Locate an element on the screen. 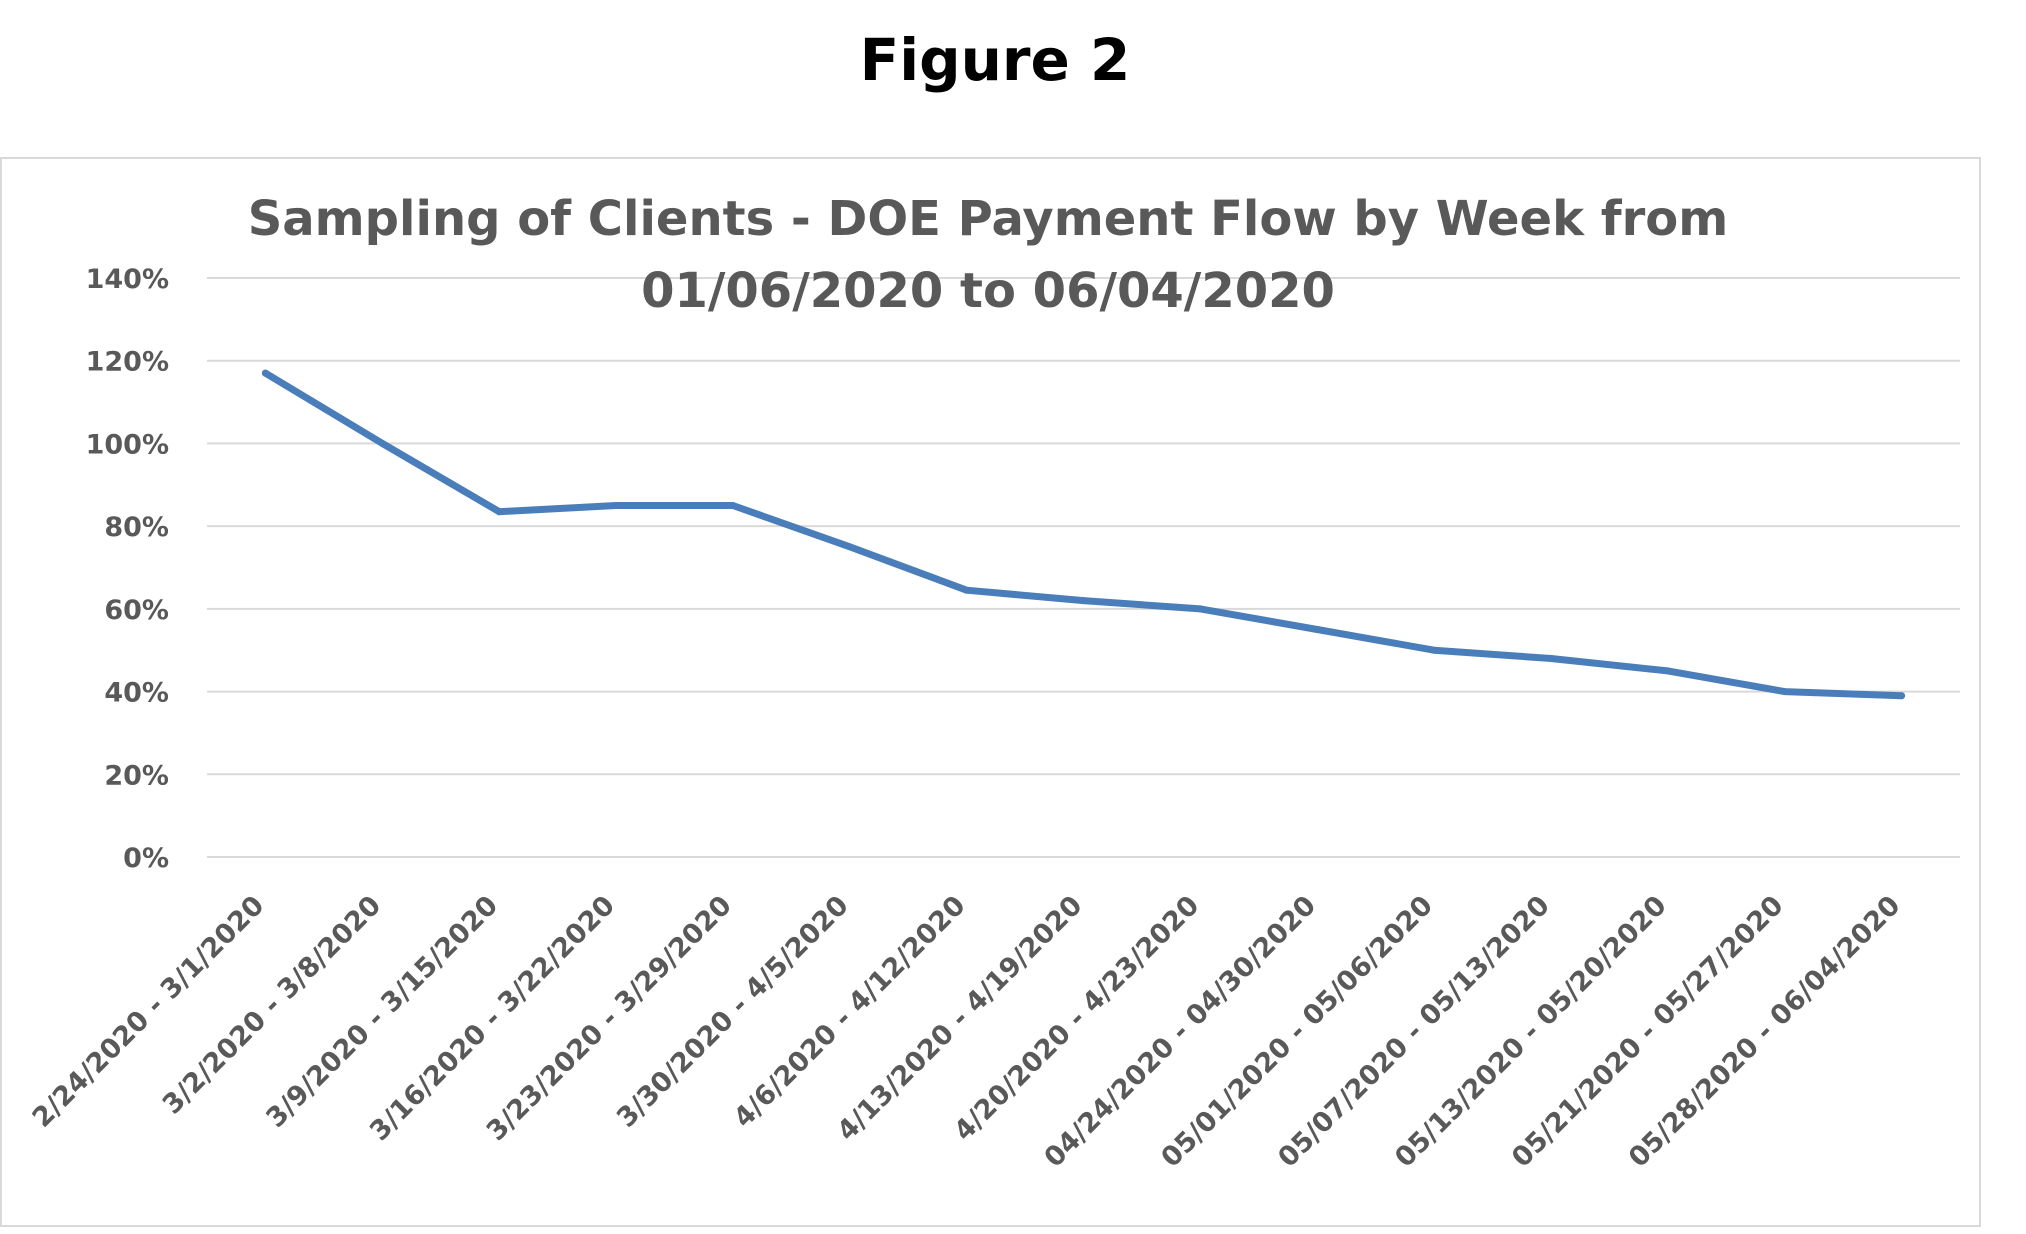 The image size is (2026, 1234). x-tick-label: 3/16/2020 - 3/22/2020 is located at coordinates (492, 1018).